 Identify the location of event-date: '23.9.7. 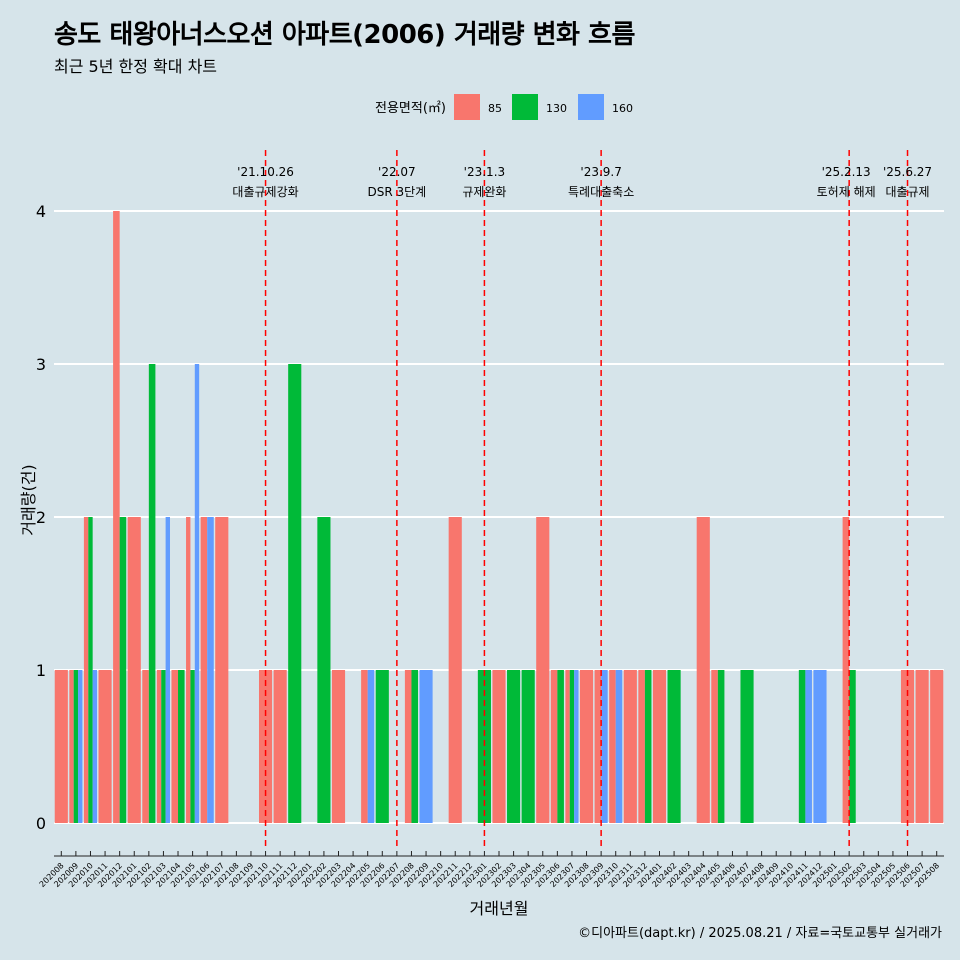
(600, 172).